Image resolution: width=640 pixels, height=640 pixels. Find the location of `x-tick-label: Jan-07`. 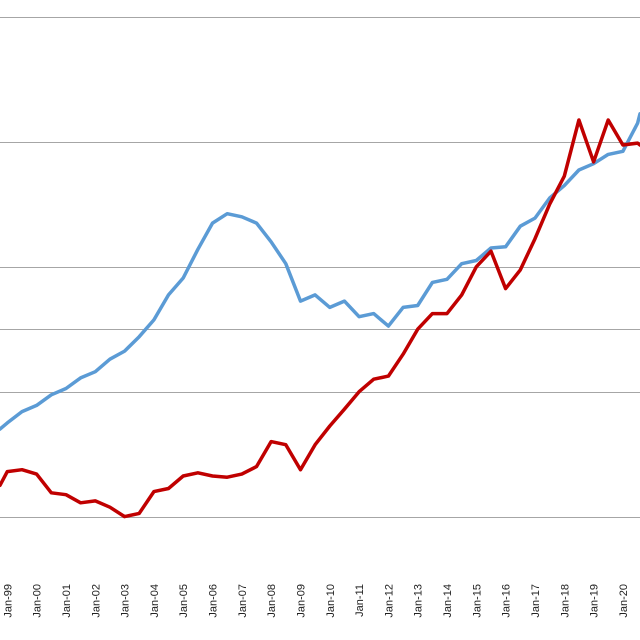

x-tick-label: Jan-07 is located at coordinates (243, 601).